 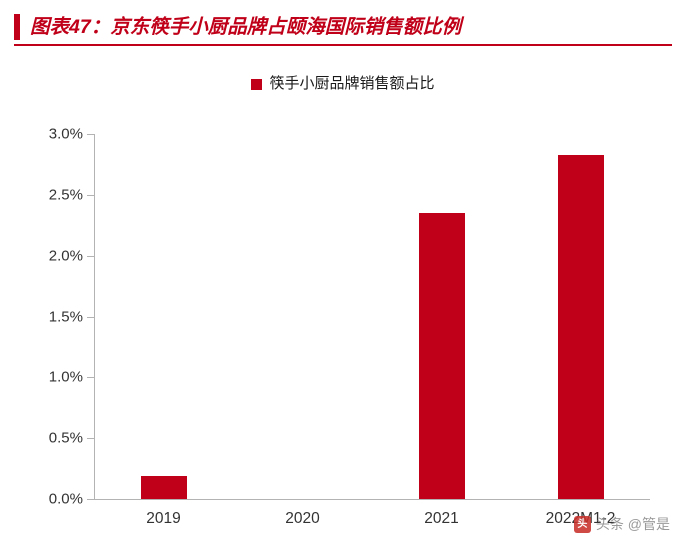 What do you see at coordinates (65, 438) in the screenshot?
I see `y-axis-tick-label: 0.5%` at bounding box center [65, 438].